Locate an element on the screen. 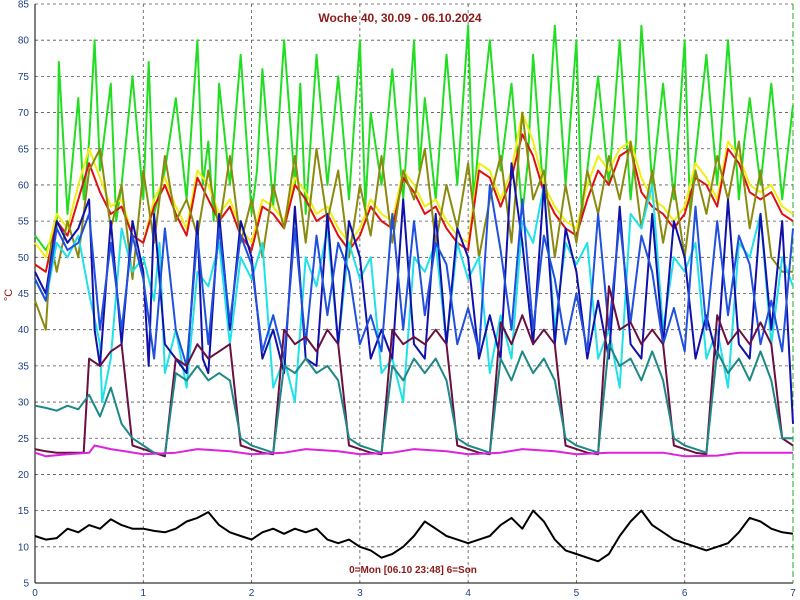 This screenshot has width=800, height=600. y-tick-label: 55 is located at coordinates (24, 222).